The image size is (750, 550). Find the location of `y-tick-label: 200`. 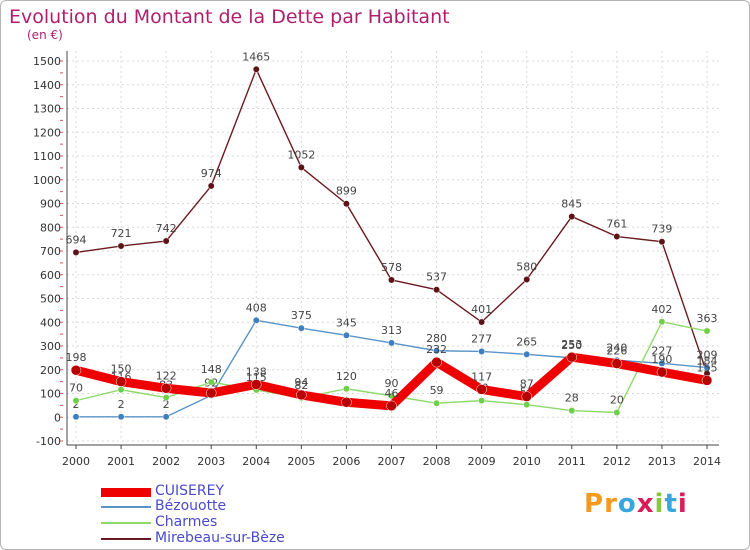

y-tick-label: 200 is located at coordinates (50, 370).